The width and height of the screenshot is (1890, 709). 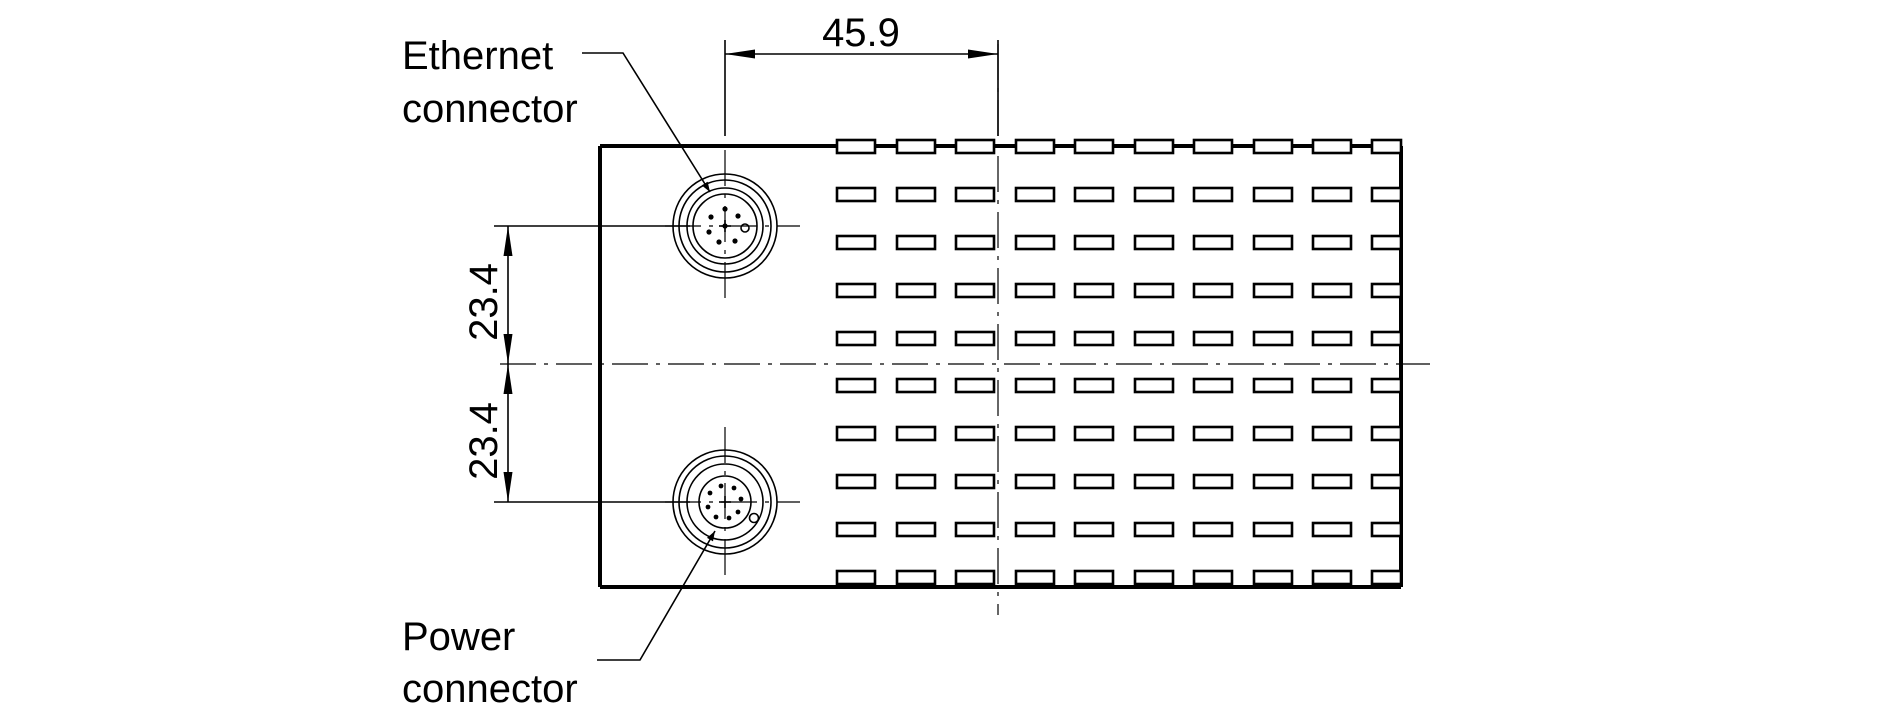 I want to click on m12-circular-connector-icon, so click(x=725, y=502).